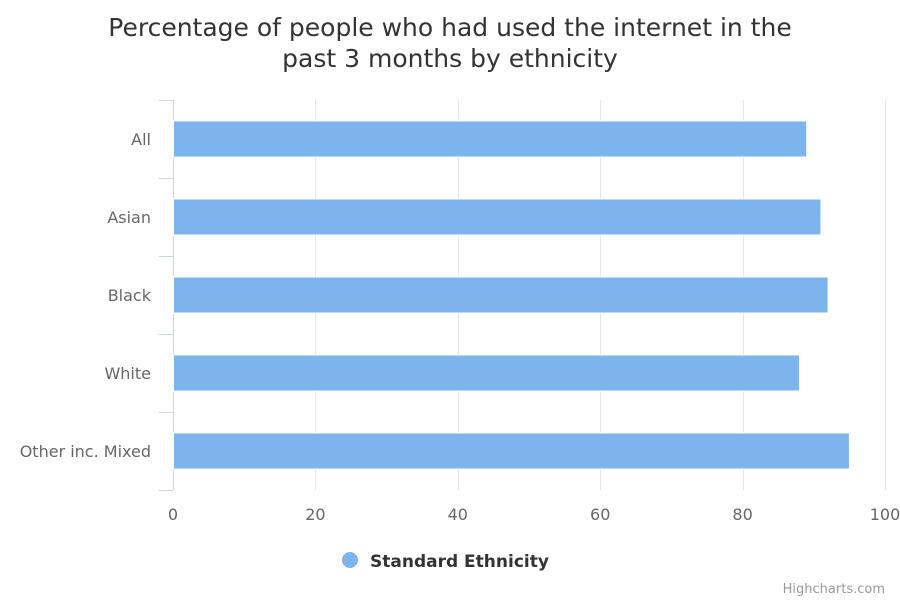 The height and width of the screenshot is (600, 900). What do you see at coordinates (459, 562) in the screenshot?
I see `legend-item-label: Standard Ethnicity` at bounding box center [459, 562].